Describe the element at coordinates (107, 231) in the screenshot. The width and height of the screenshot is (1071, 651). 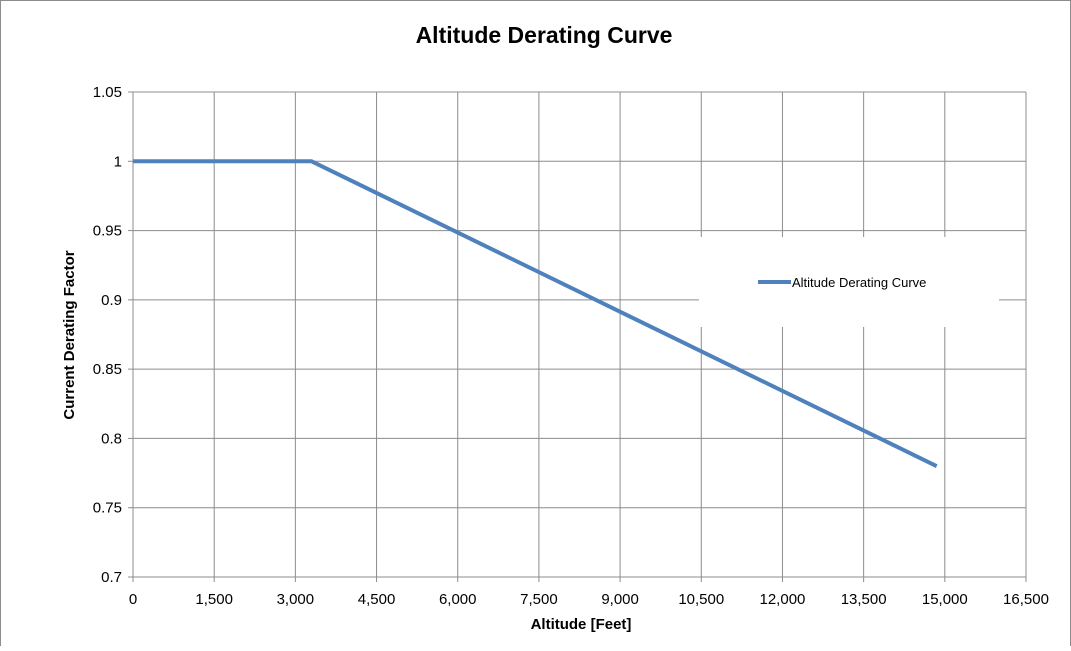
I see `y-tick-label: 0.95` at that location.